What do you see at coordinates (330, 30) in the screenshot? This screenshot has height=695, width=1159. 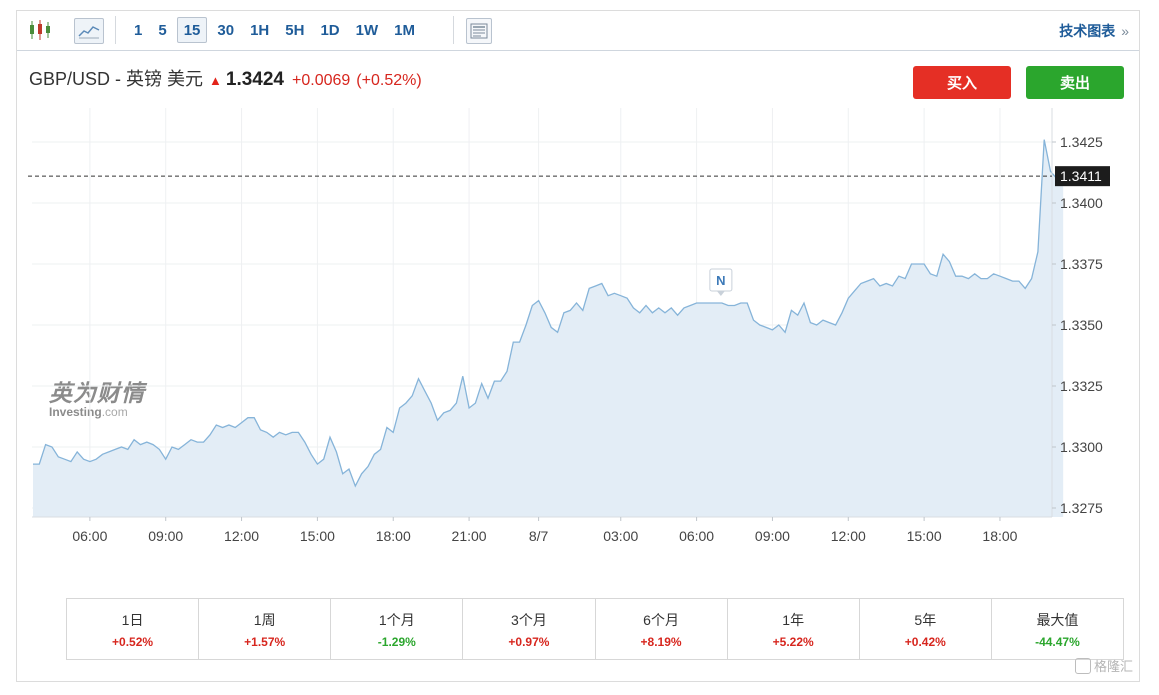 I see `interval-1d: 1D` at bounding box center [330, 30].